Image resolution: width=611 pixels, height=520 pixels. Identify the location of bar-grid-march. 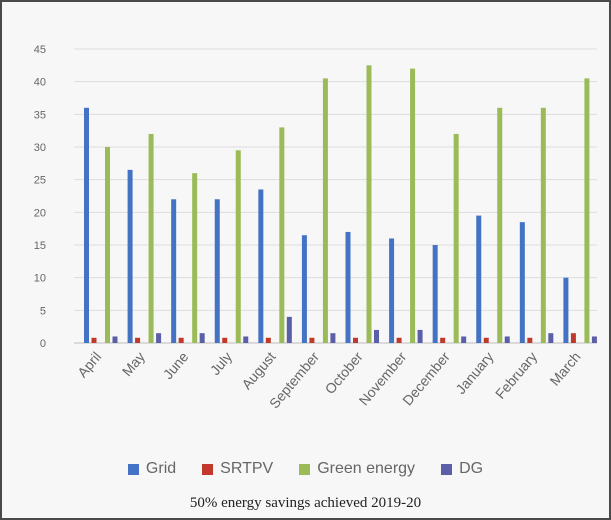
(566, 310).